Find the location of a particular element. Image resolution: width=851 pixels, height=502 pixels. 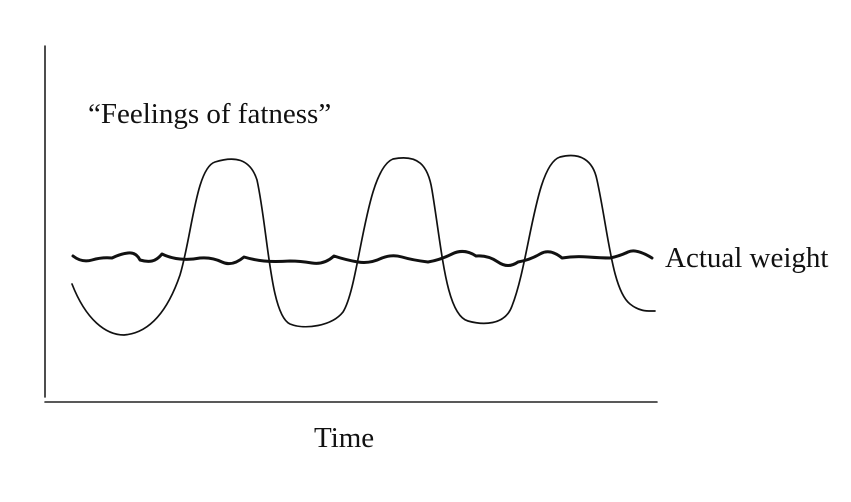

actual-weight-label: Actual weight is located at coordinates (747, 258).